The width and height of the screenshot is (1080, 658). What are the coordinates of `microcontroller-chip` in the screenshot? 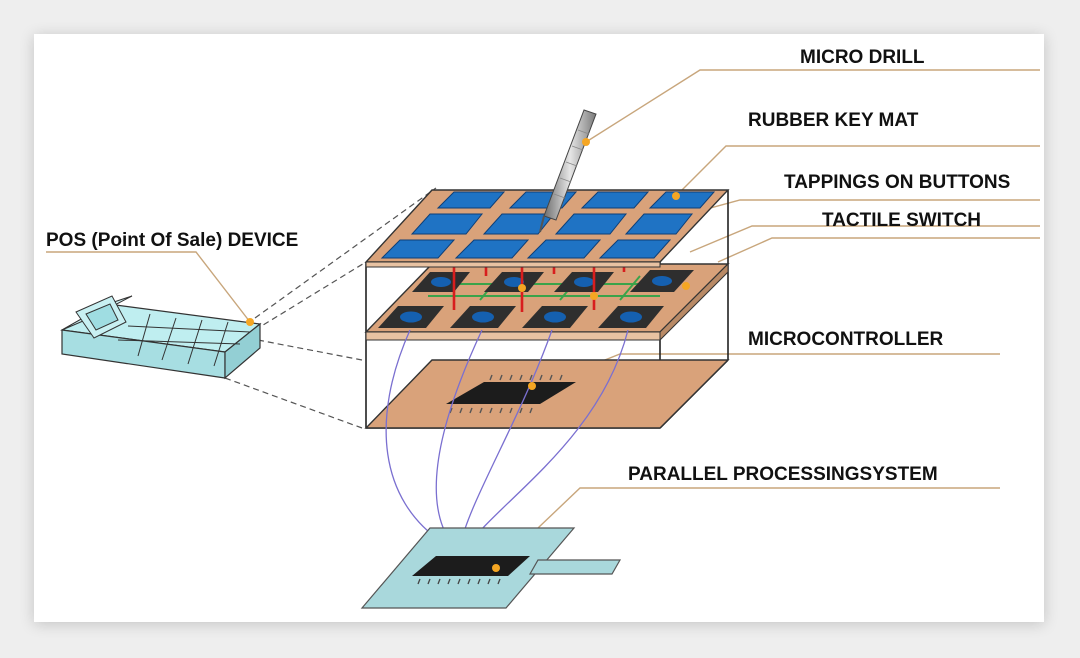 It's located at (511, 394).